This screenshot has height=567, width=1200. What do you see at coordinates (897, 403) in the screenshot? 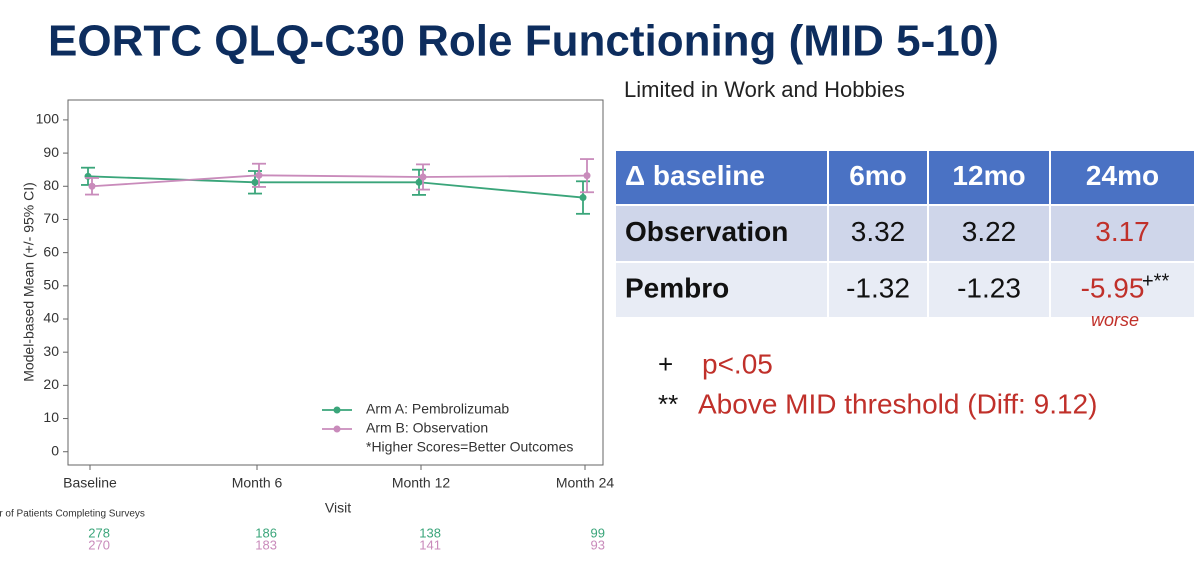
I see `note-text: Above MID threshold (Diff: 9.12)` at bounding box center [897, 403].